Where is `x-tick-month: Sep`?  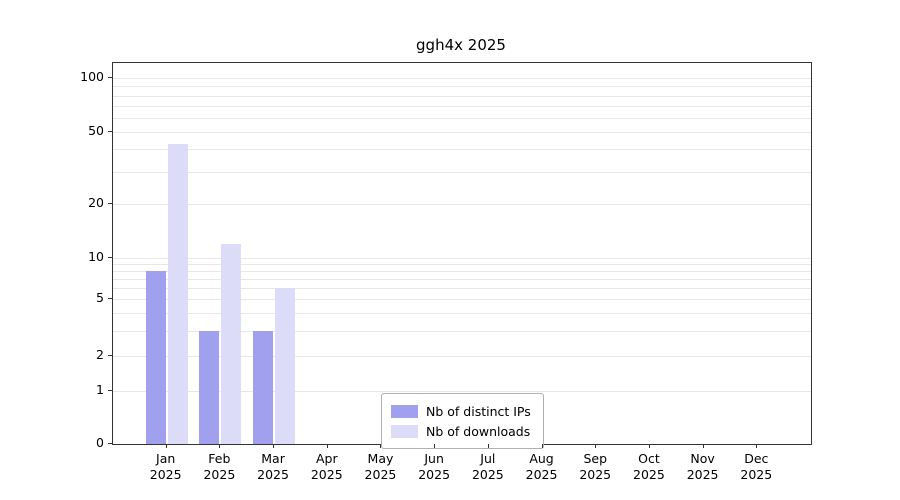 x-tick-month: Sep is located at coordinates (595, 458).